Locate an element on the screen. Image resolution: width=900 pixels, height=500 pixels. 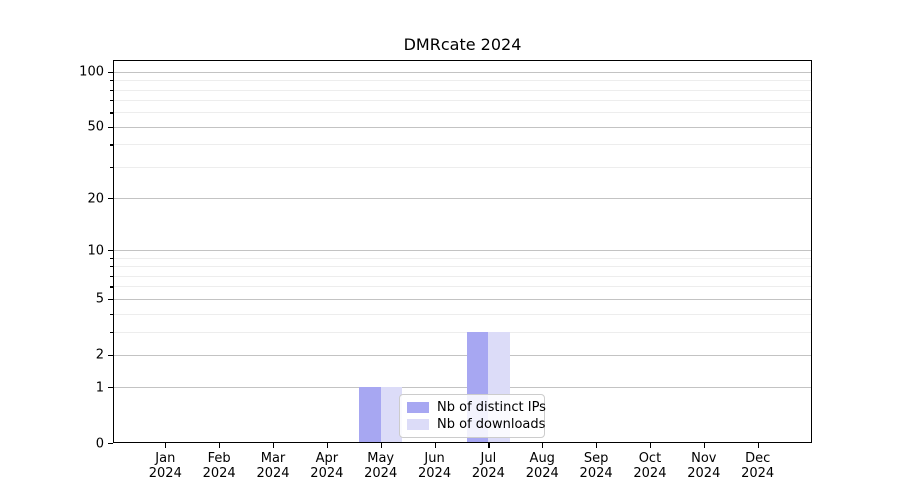
bar-distinct-ips is located at coordinates (370, 414).